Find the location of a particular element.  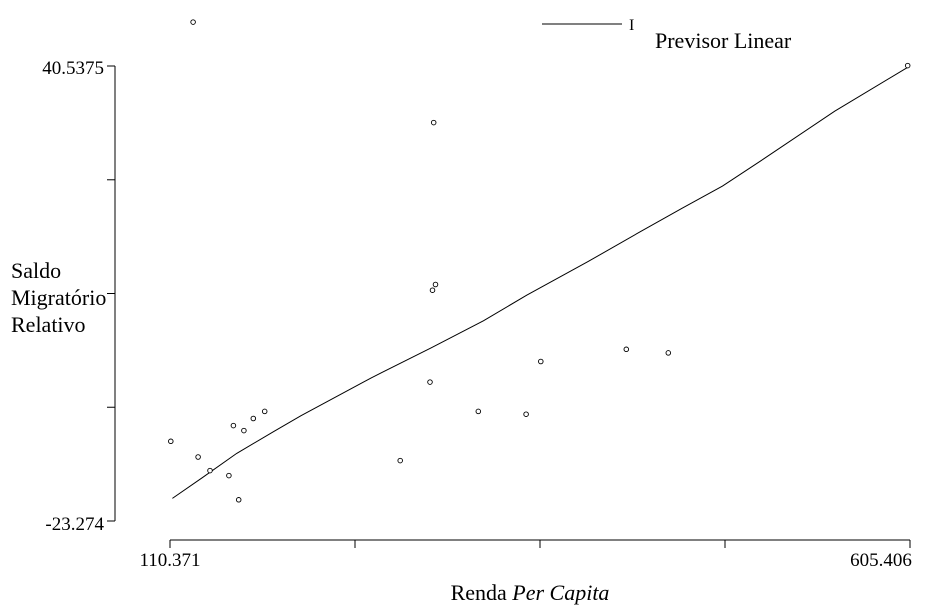

y-axis-title-line-2: Migratório is located at coordinates (58, 297).